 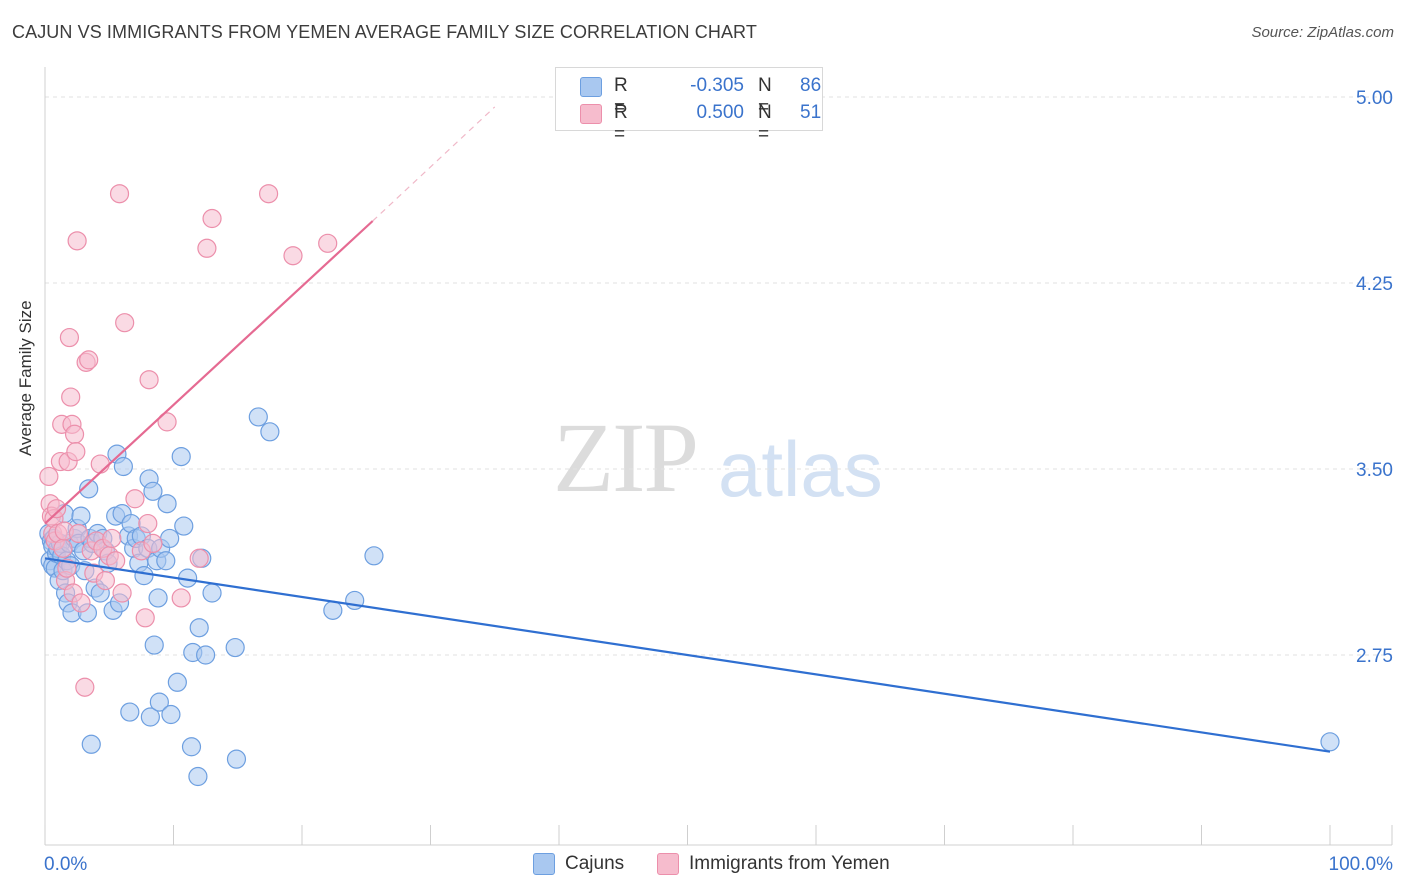 What do you see at coordinates (689, 106) in the screenshot?
I see `correlation-legend: R = -0.305 N = 86 R = 0.500 N = 51` at bounding box center [689, 106].